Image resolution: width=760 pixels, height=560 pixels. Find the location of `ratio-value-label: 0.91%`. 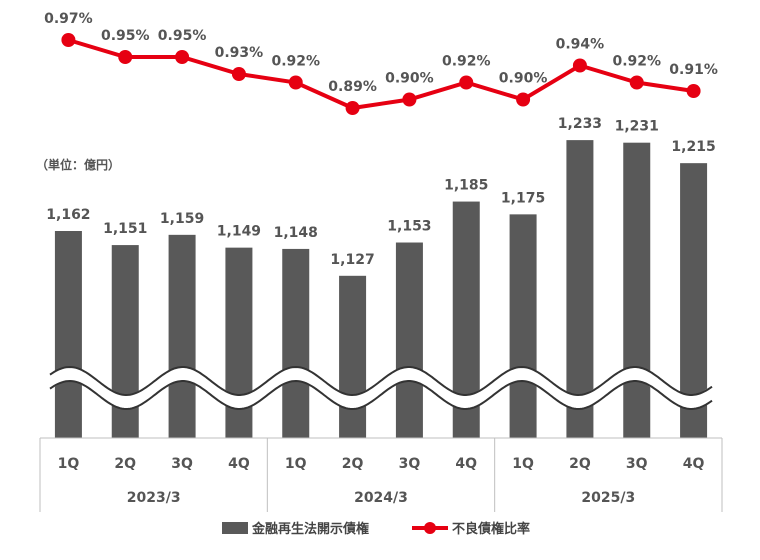

ratio-value-label: 0.91% is located at coordinates (693, 70).